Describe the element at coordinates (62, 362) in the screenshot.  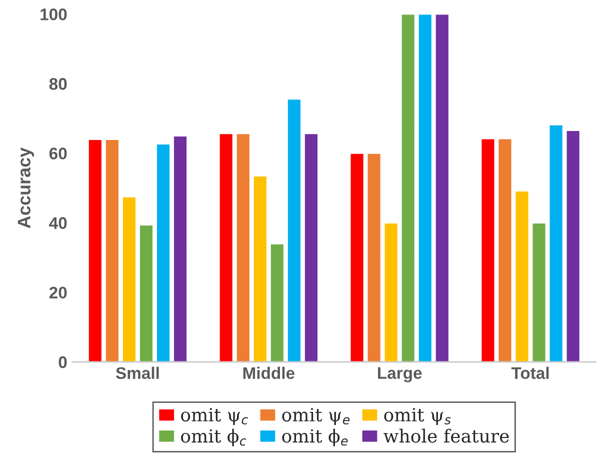
I see `y-tick-label: 0` at that location.